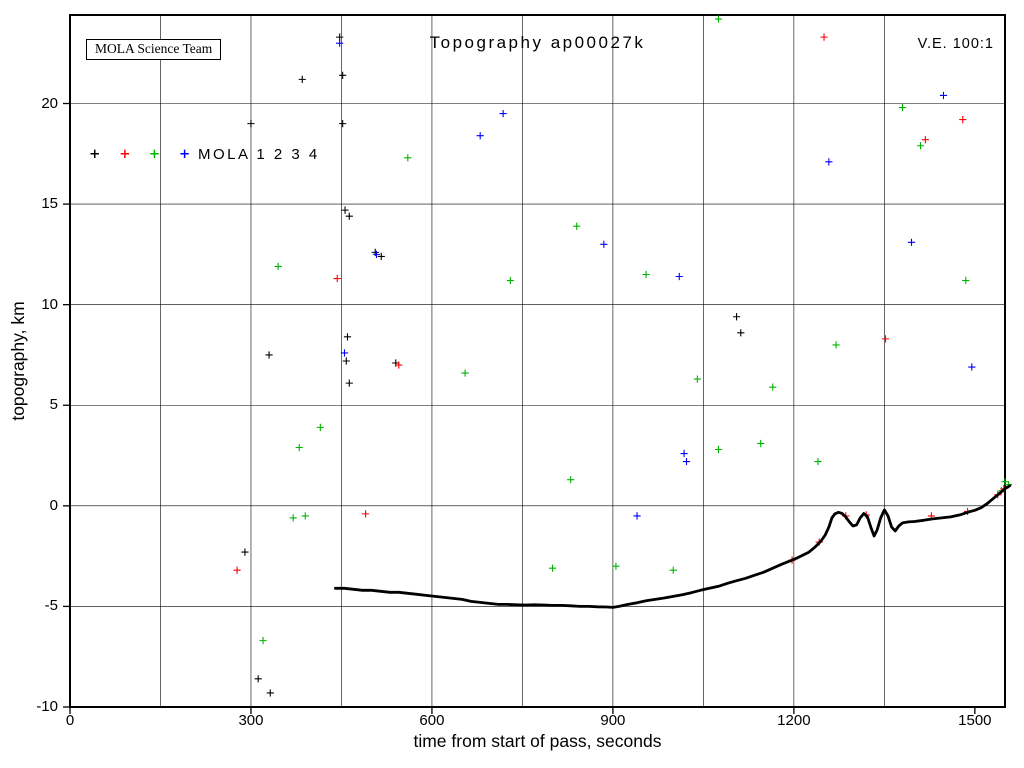 The image size is (1024, 768). I want to click on x-tick-label: 300, so click(251, 720).